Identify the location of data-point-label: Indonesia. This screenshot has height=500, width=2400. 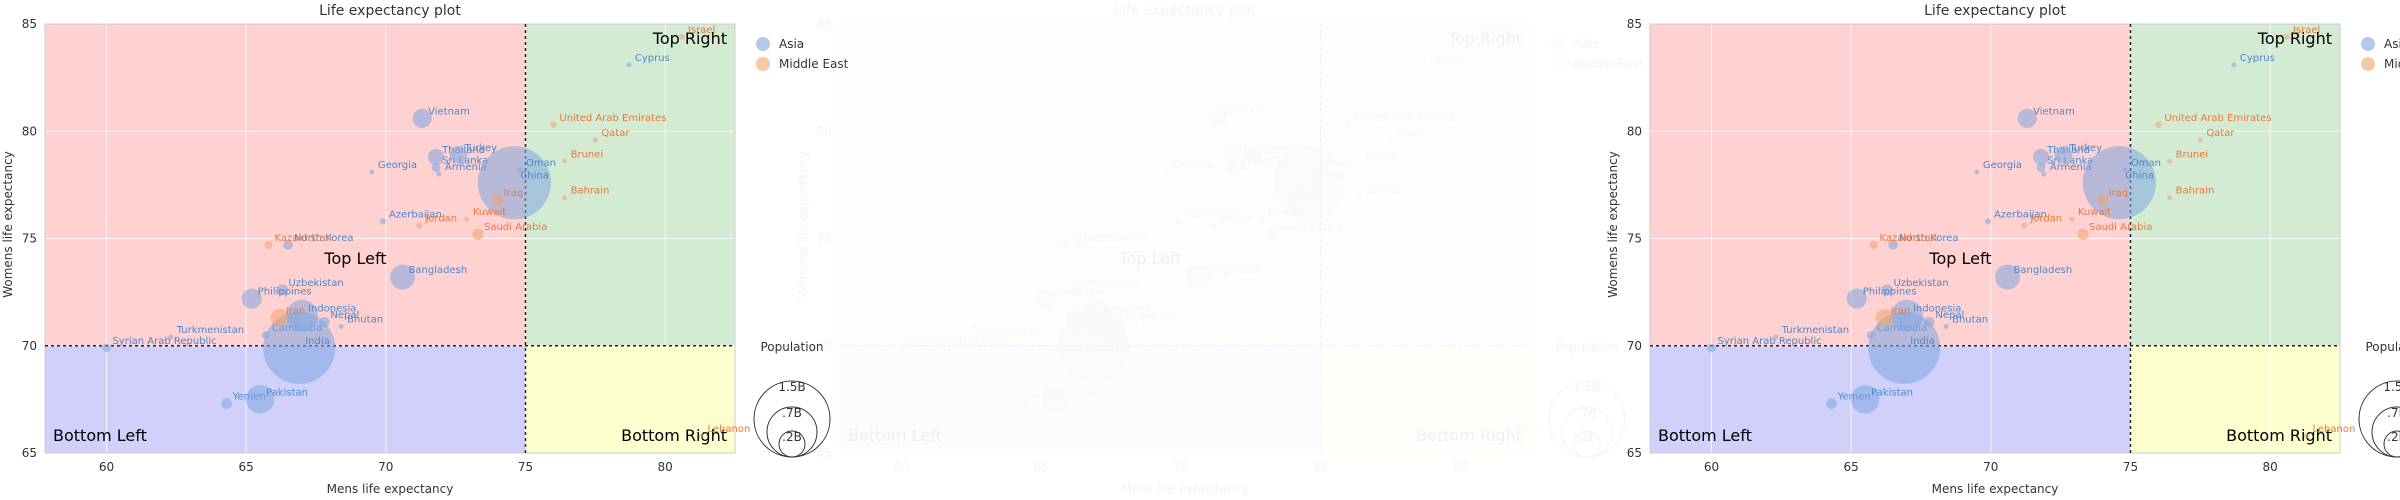
(332, 309).